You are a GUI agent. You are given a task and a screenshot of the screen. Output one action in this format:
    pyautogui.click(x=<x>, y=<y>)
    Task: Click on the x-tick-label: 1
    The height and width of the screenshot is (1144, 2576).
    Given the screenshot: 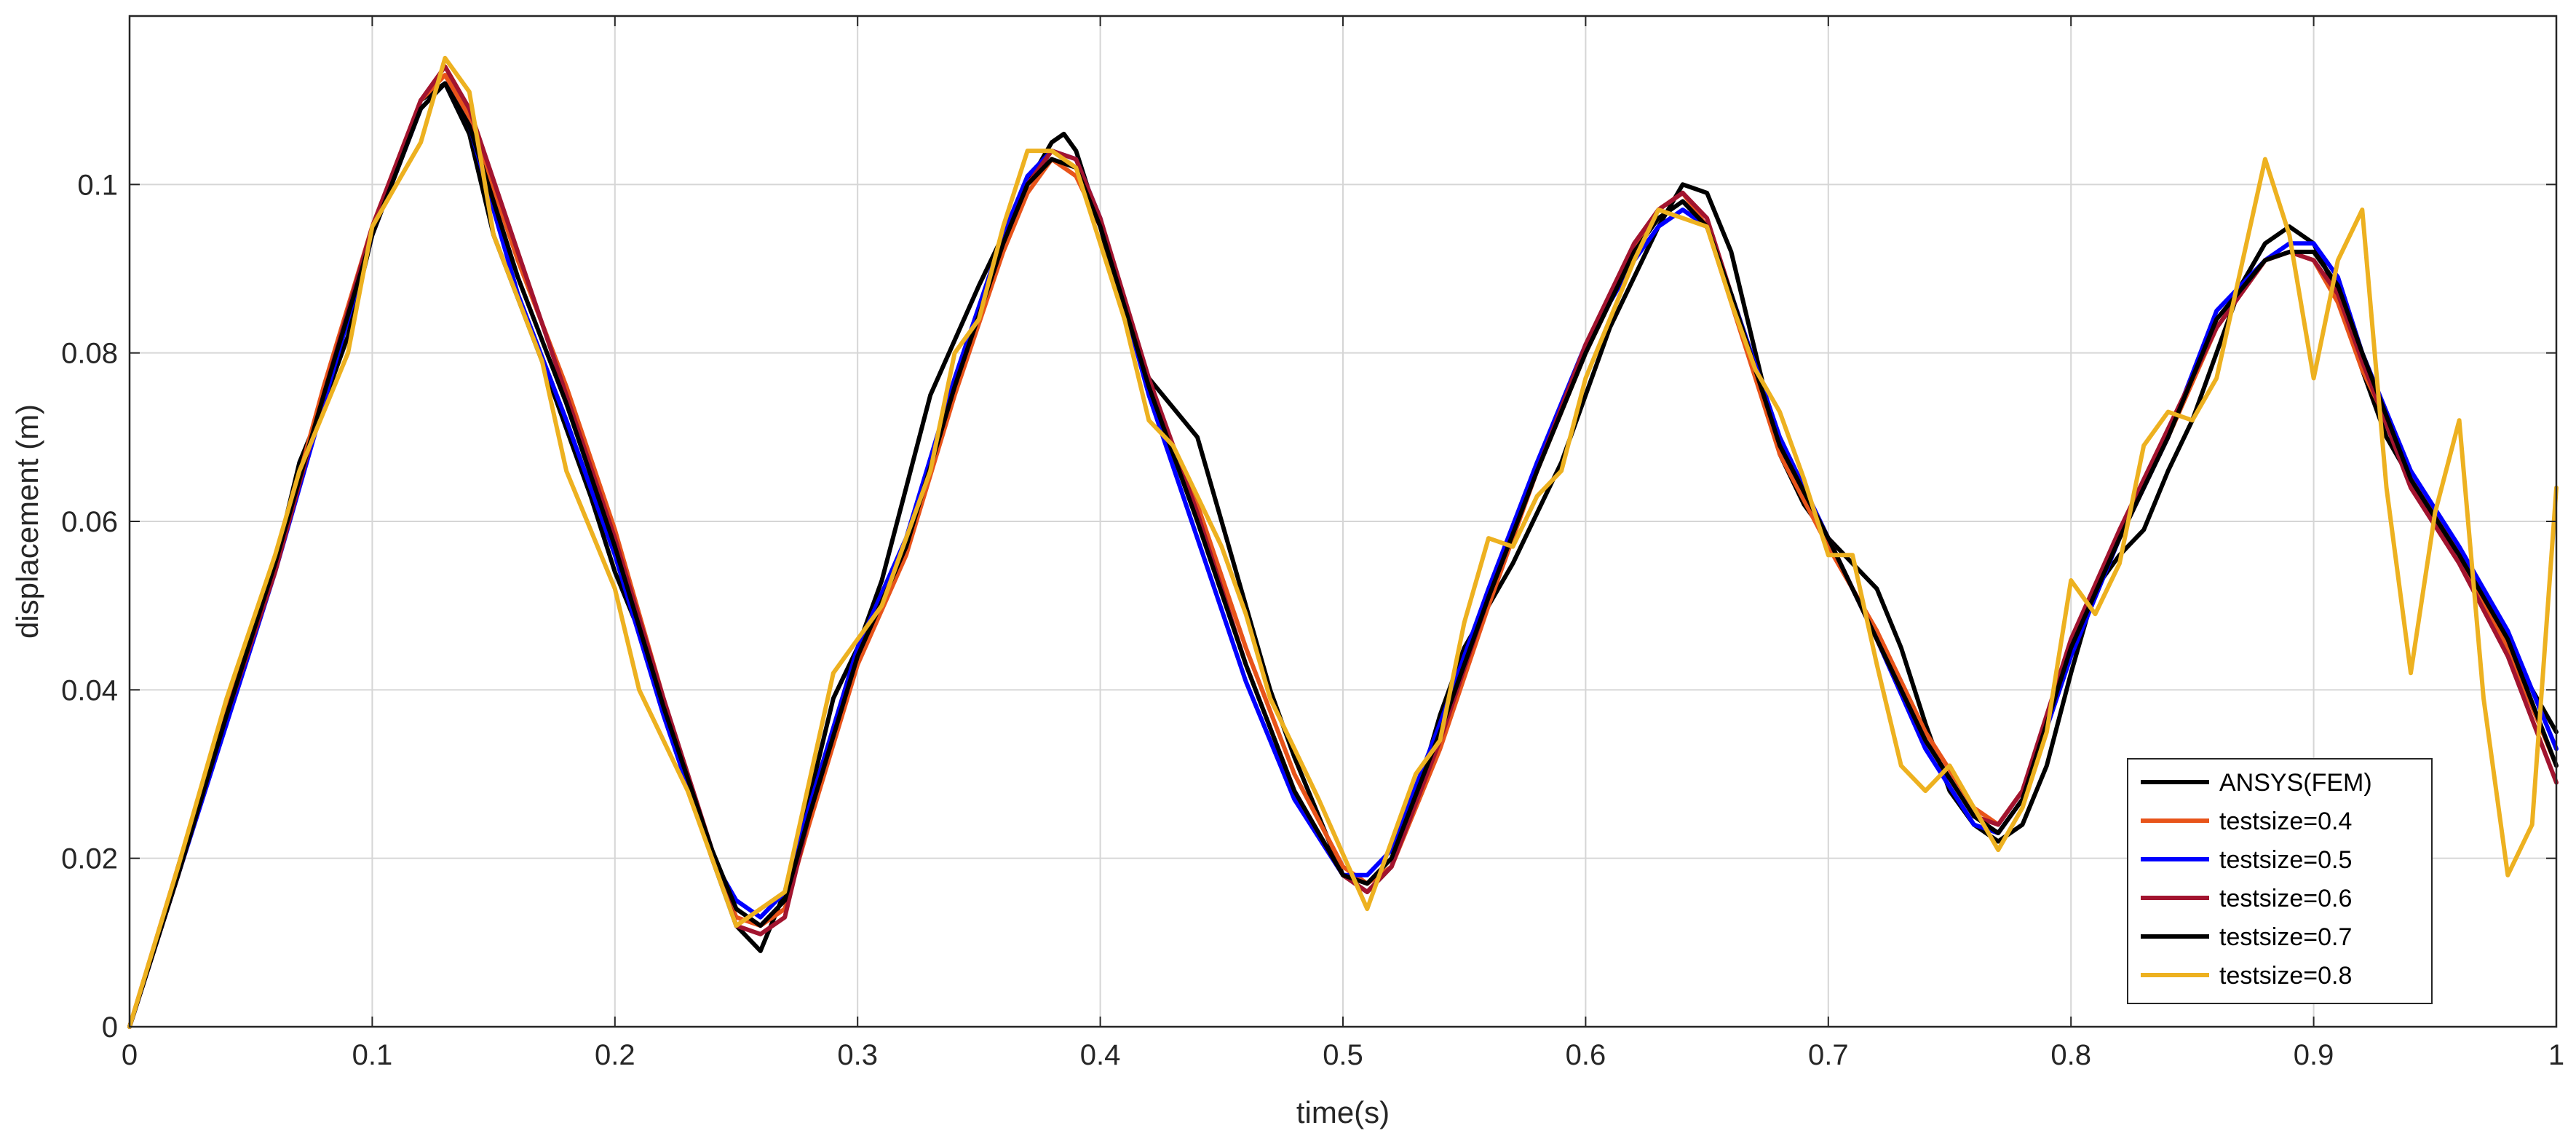 What is the action you would take?
    pyautogui.click(x=2556, y=1055)
    